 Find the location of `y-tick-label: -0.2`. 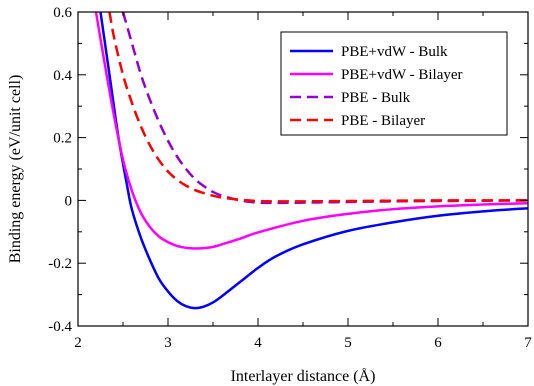

y-tick-label: -0.2 is located at coordinates (60, 264).